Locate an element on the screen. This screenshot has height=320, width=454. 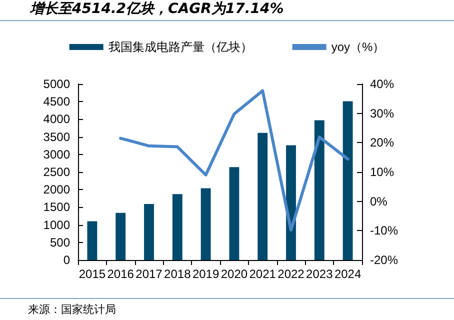
y-tick-label: 5000 is located at coordinates (56, 84).